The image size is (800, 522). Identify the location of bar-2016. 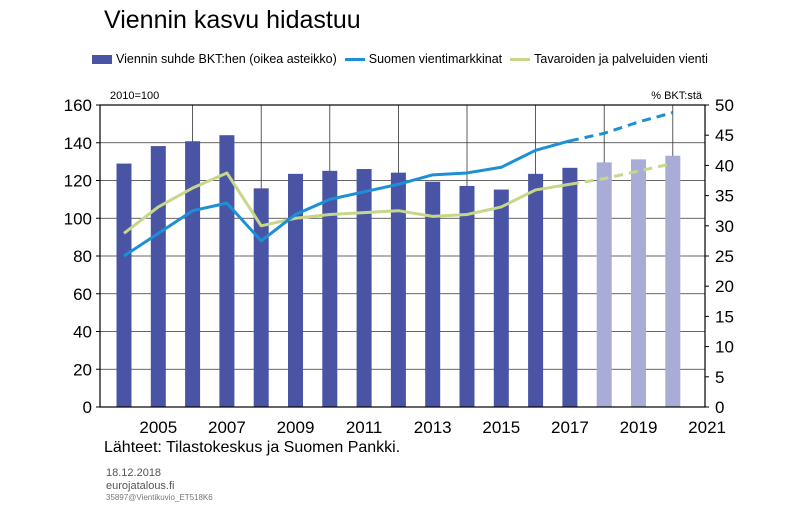
(536, 290).